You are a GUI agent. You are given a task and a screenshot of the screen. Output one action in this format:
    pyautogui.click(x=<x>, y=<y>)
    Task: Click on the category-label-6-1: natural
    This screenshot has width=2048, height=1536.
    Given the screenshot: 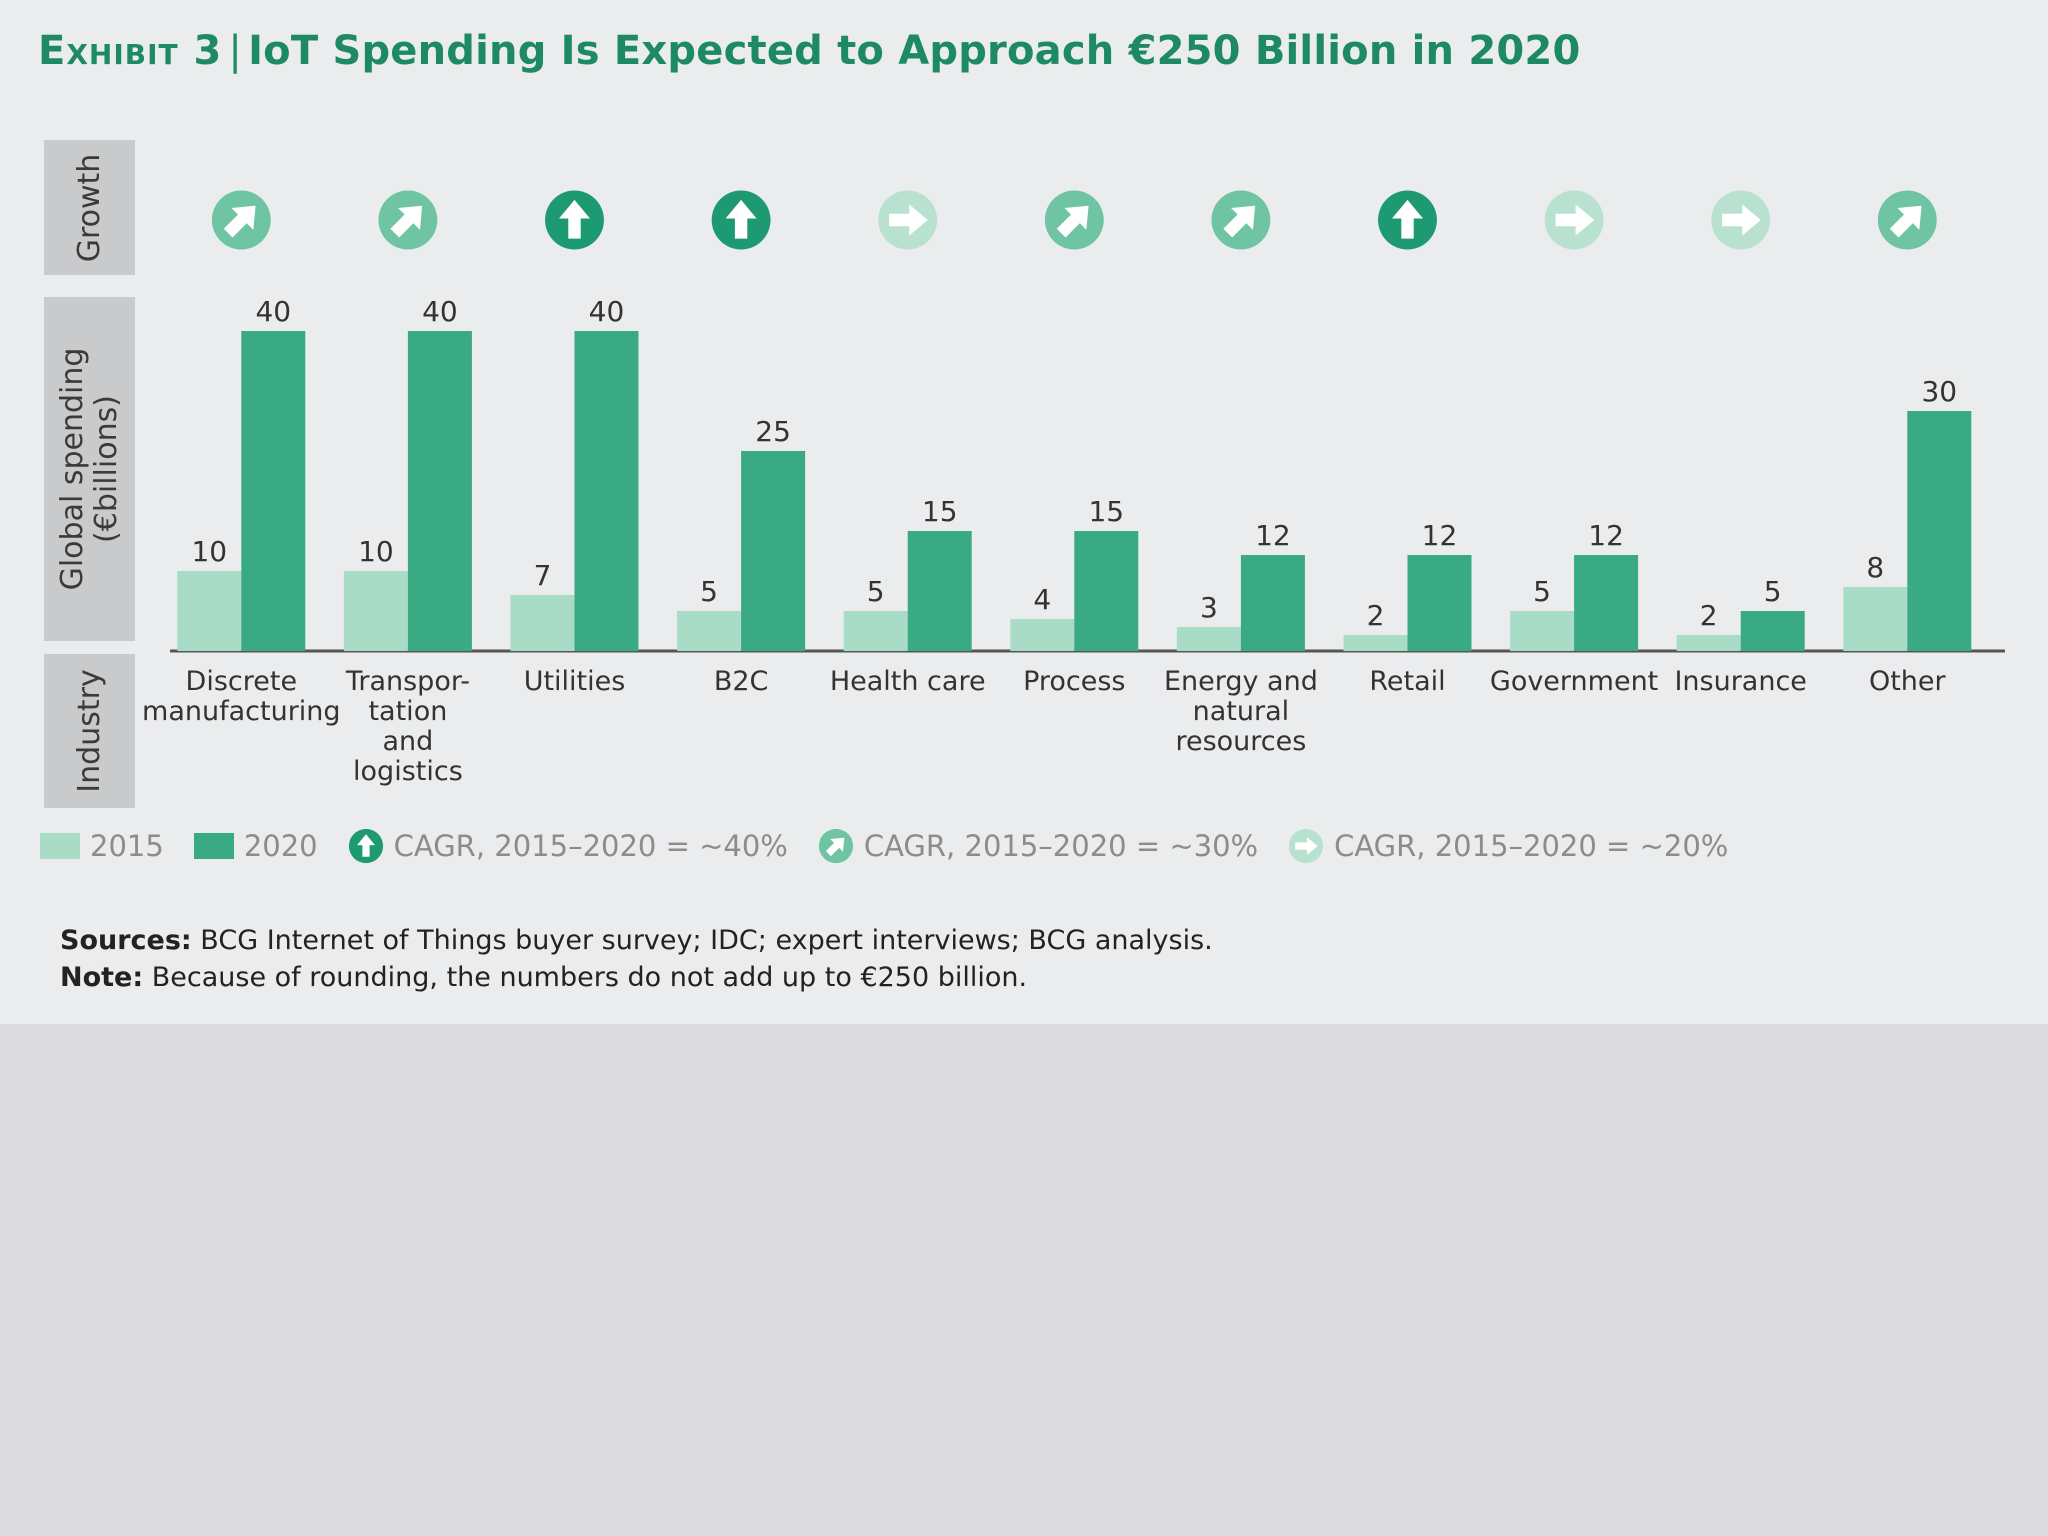 What is the action you would take?
    pyautogui.click(x=1241, y=711)
    